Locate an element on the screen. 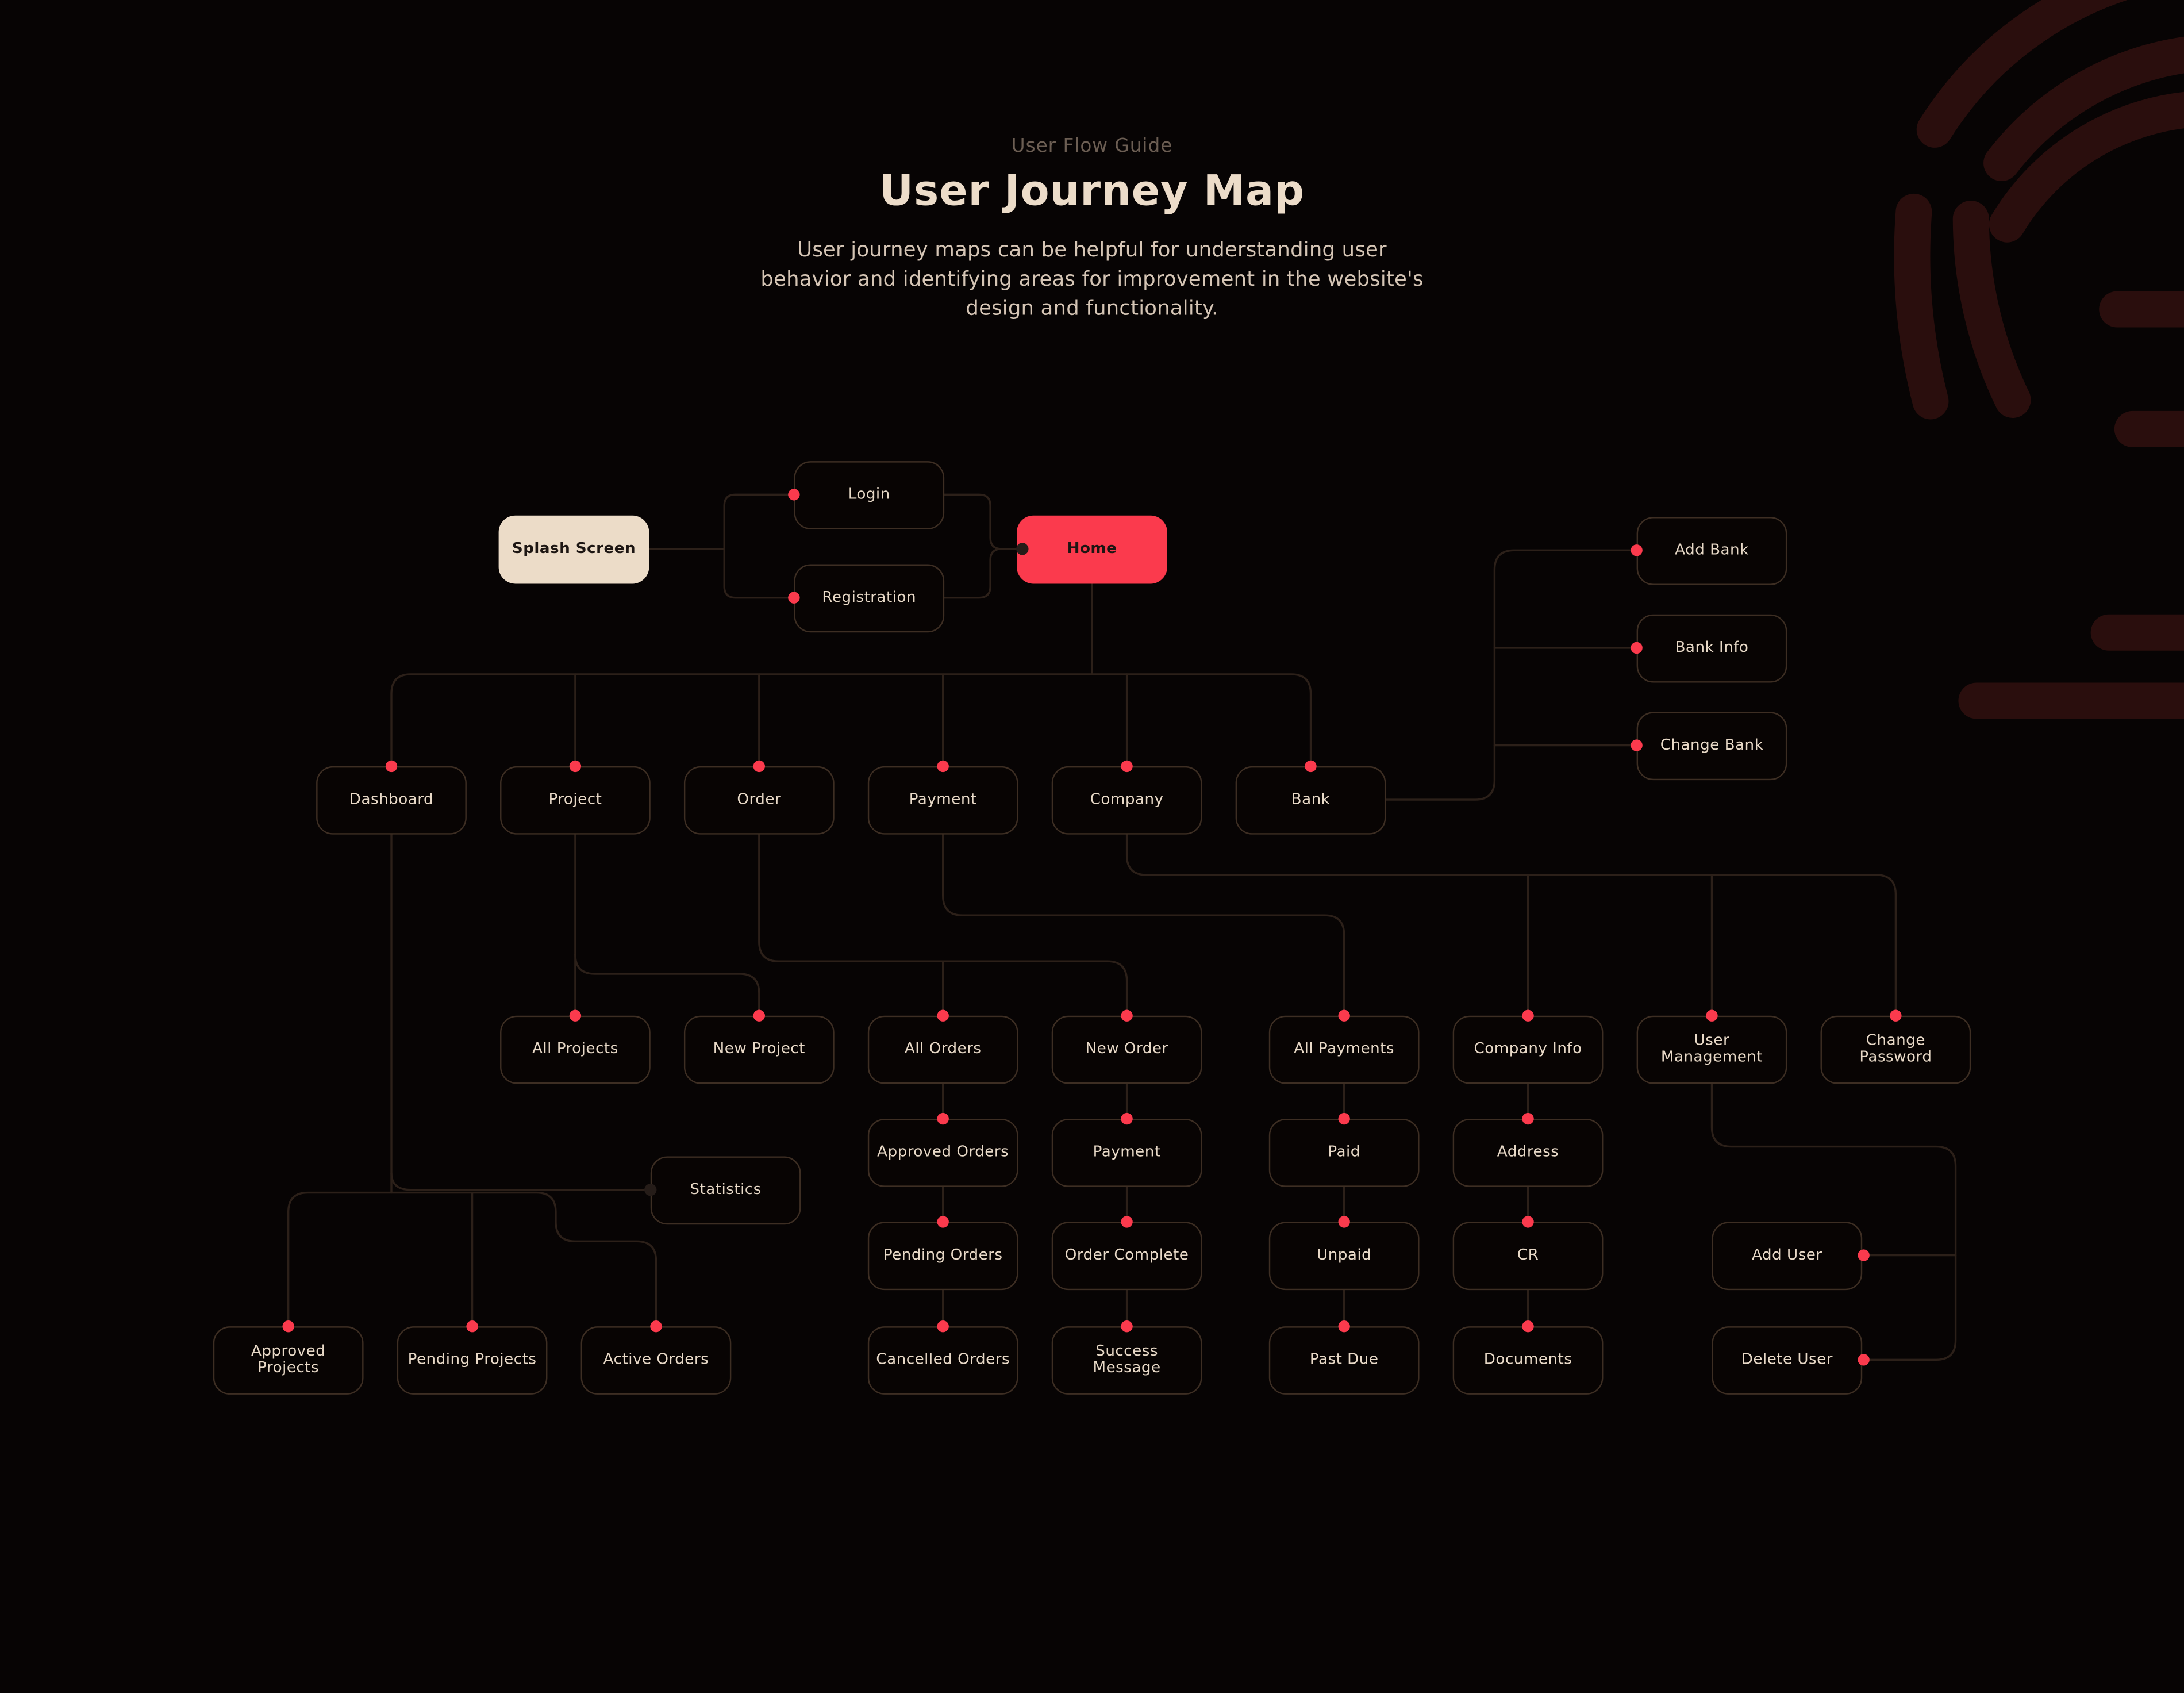  node-label: Pending Orders is located at coordinates (943, 1254).